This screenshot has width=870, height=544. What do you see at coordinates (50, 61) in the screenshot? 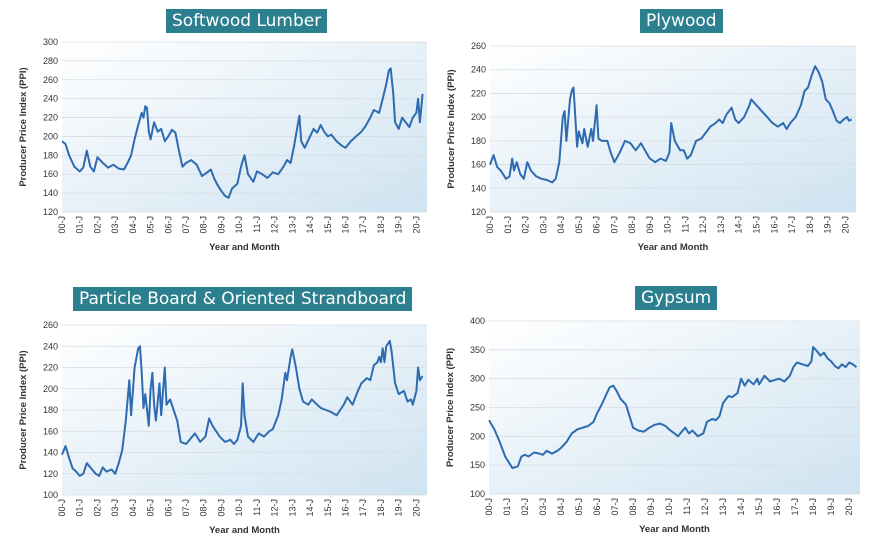
I see `y-tick-label: 280` at bounding box center [50, 61].